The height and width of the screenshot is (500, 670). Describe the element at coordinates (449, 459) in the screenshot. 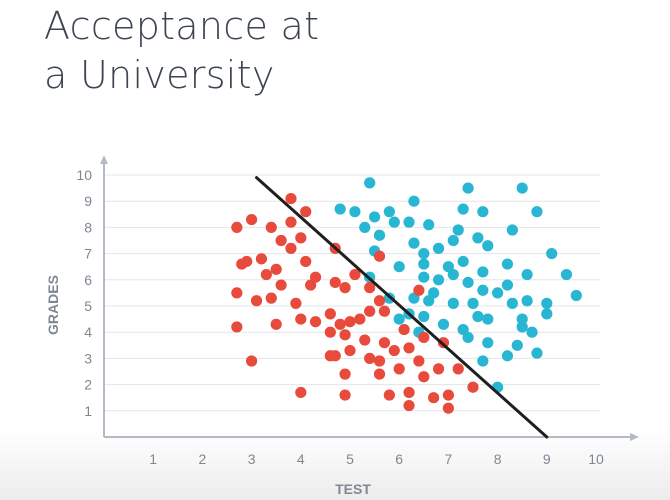

I see `x-tick-label: 7` at that location.